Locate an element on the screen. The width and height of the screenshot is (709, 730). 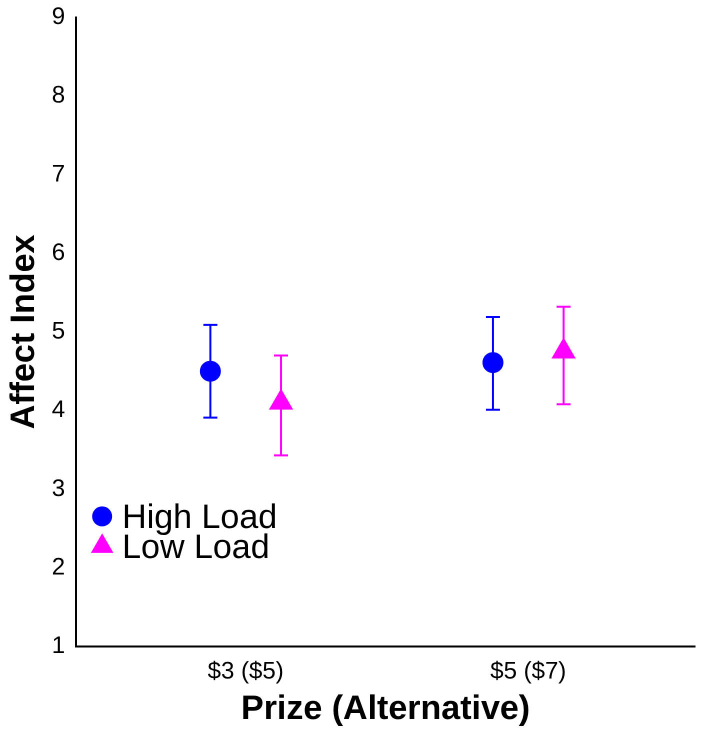
y-tick-label: 6 is located at coordinates (59, 252).